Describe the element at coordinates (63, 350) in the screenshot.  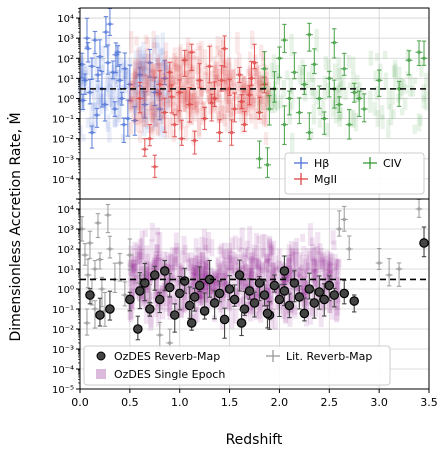
I see `y-tick-label: 10⁻³` at that location.